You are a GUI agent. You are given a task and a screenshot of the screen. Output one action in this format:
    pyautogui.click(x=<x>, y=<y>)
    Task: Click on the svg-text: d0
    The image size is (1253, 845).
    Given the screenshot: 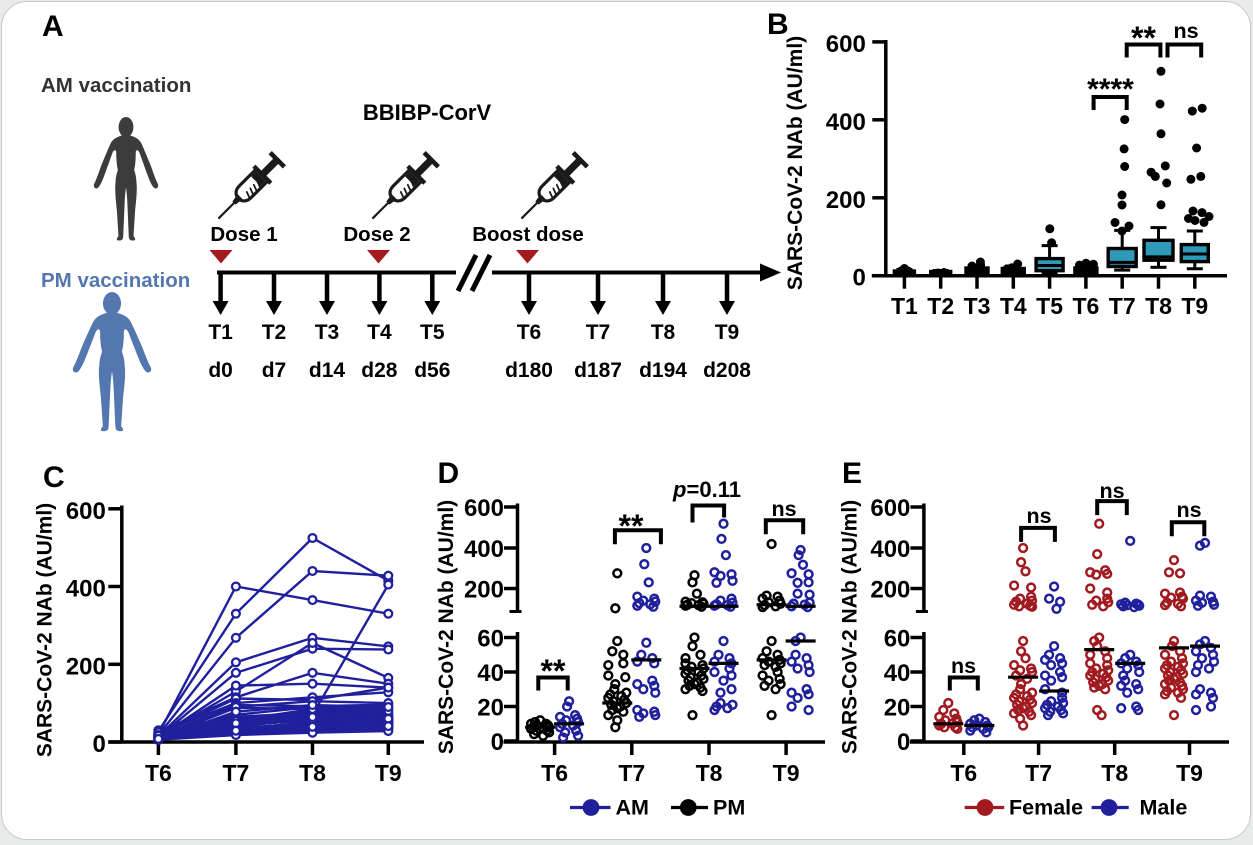 What is the action you would take?
    pyautogui.click(x=220, y=370)
    